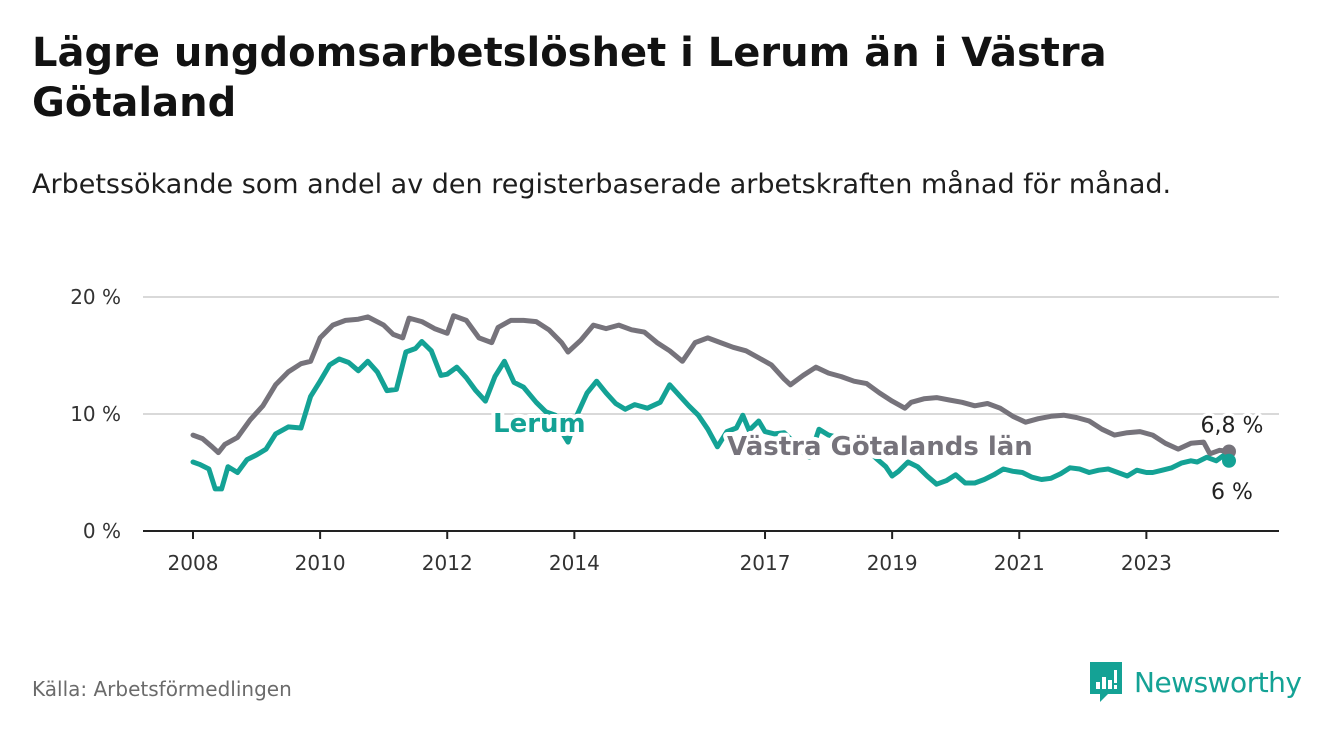  What do you see at coordinates (892, 563) in the screenshot?
I see `x-tick-label: 2019` at bounding box center [892, 563].